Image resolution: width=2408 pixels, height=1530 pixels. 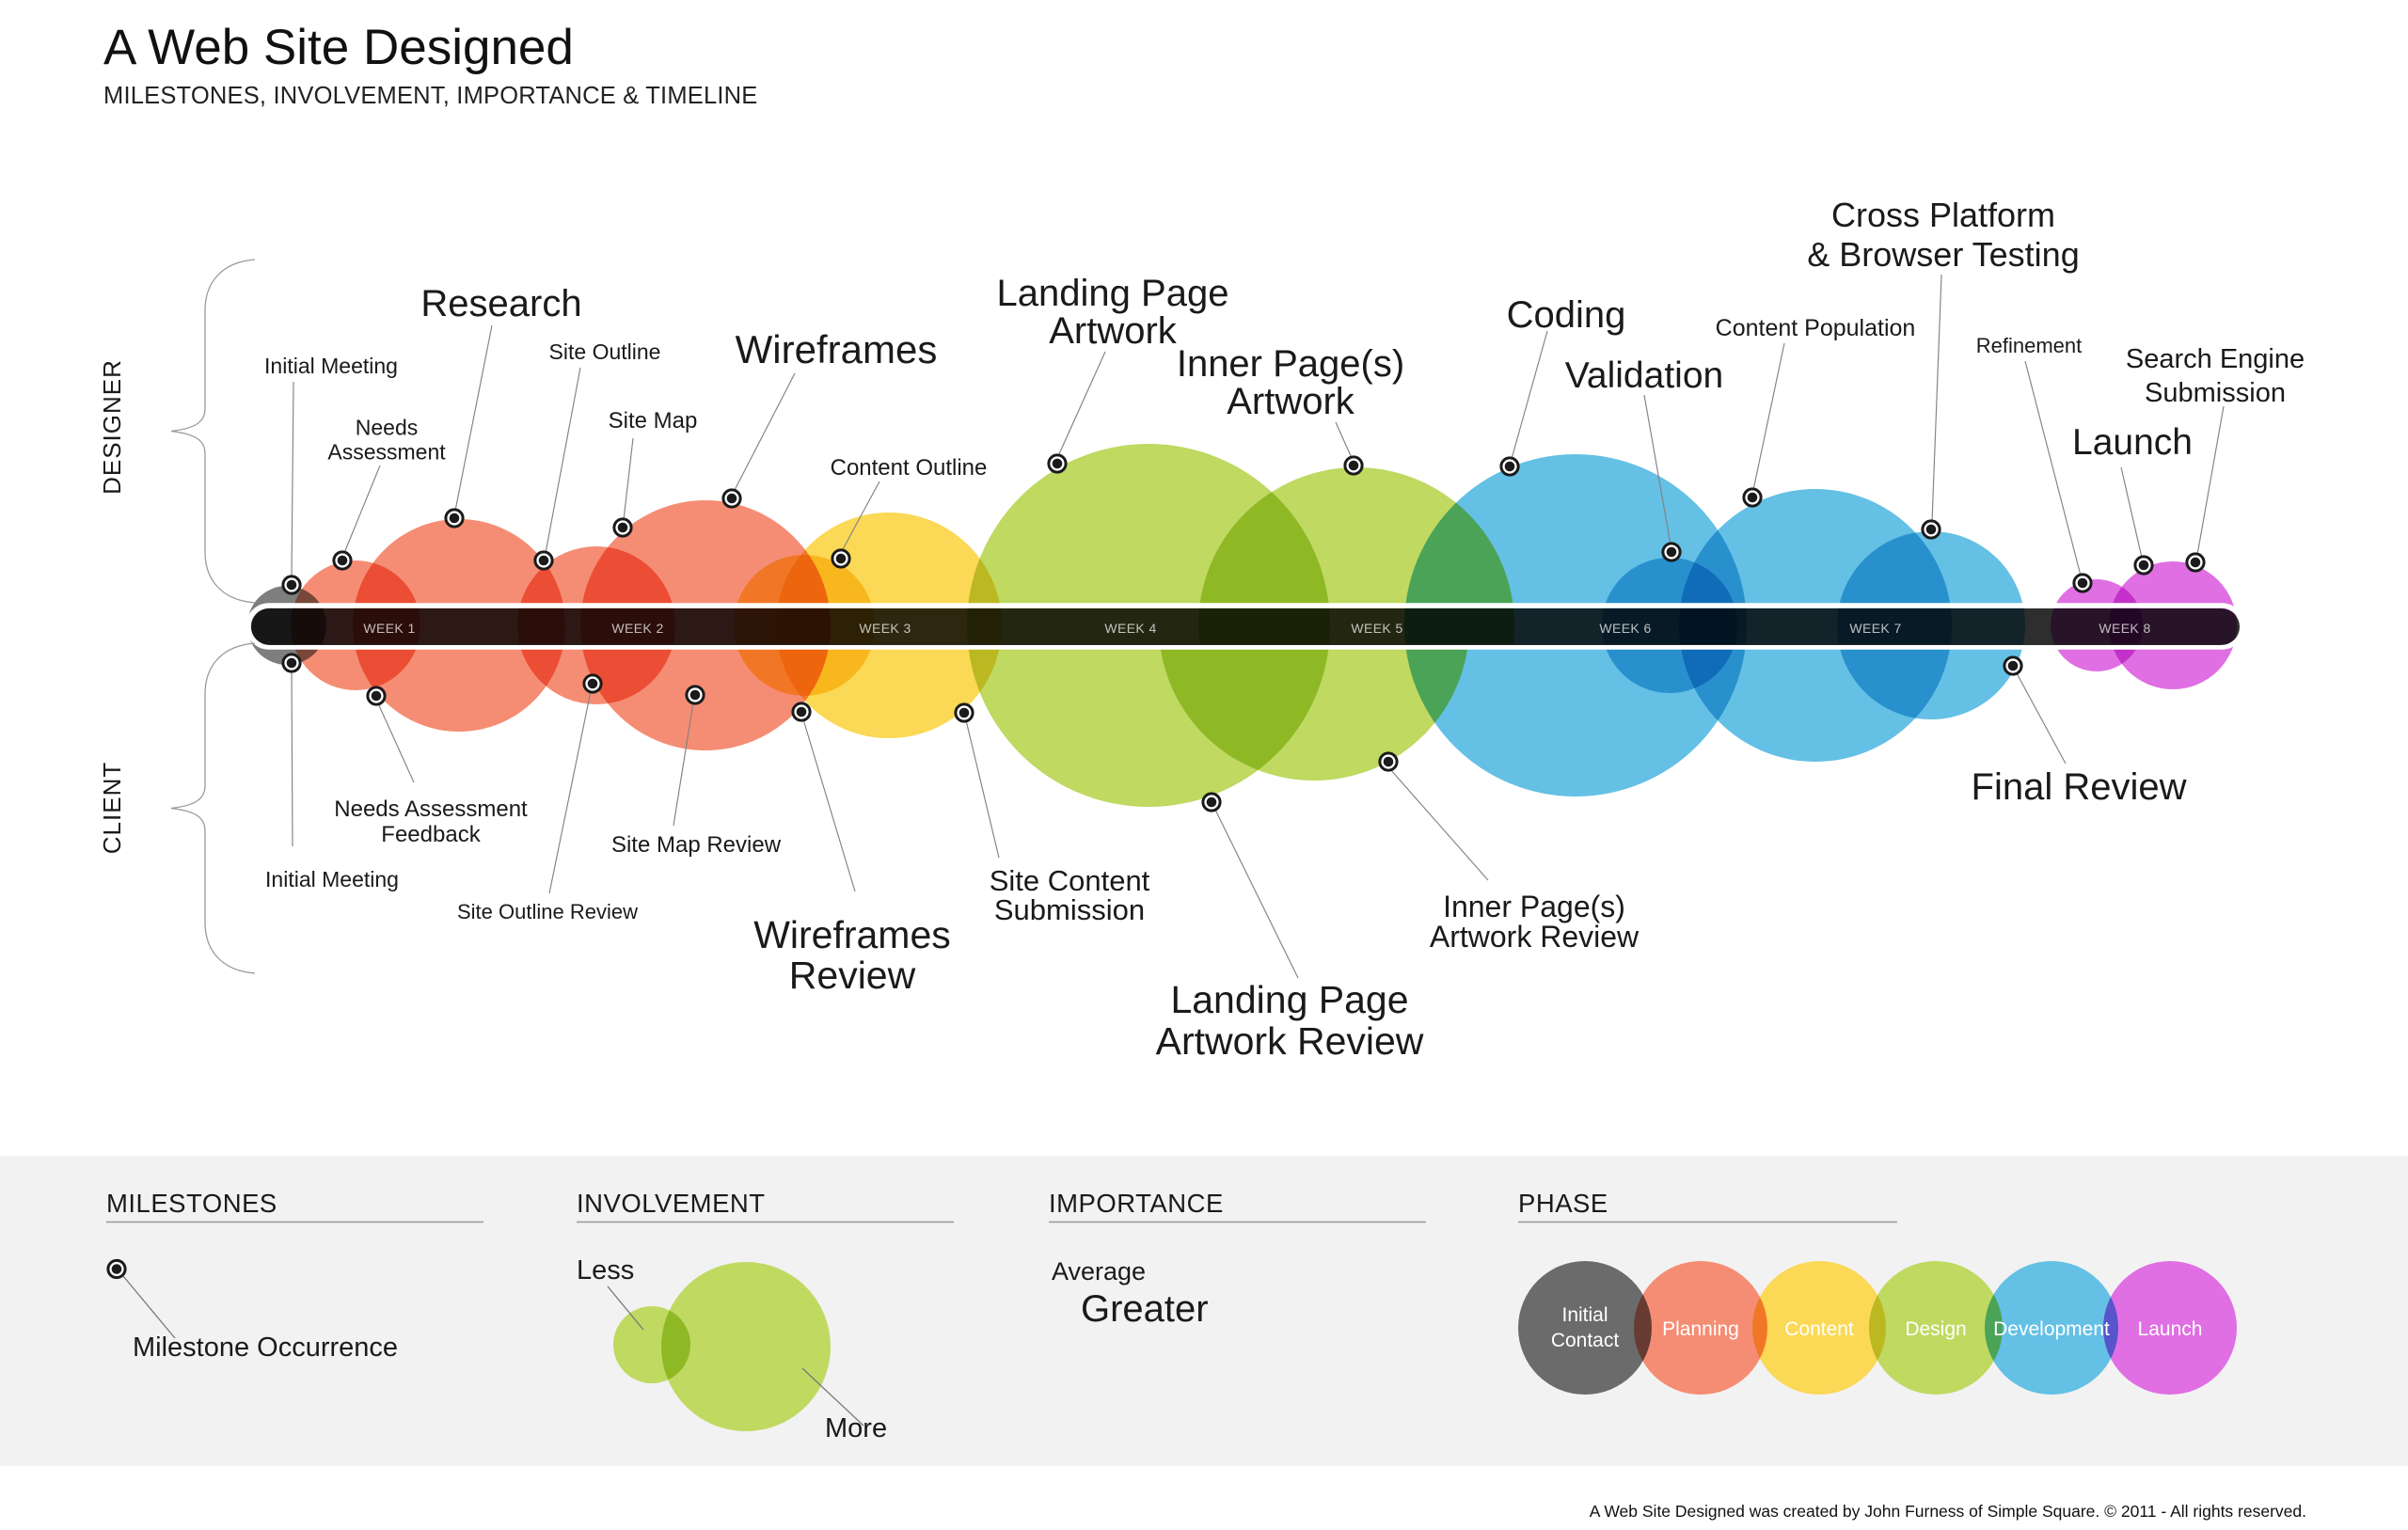 I want to click on svg-text: WEEK 5, so click(x=1377, y=628).